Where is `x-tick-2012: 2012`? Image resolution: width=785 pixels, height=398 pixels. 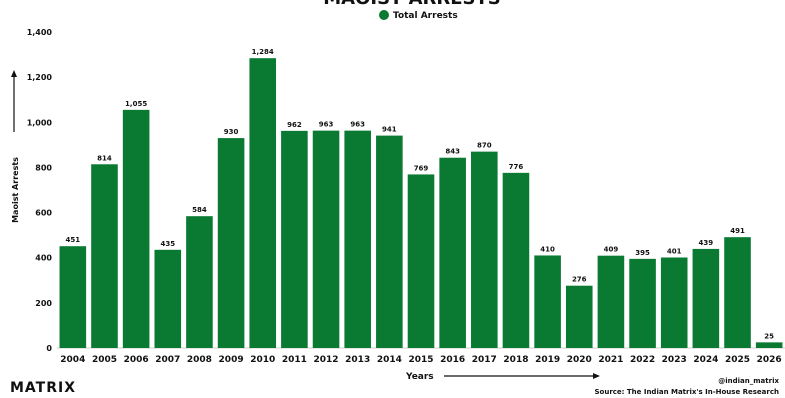 x-tick-2012: 2012 is located at coordinates (326, 360).